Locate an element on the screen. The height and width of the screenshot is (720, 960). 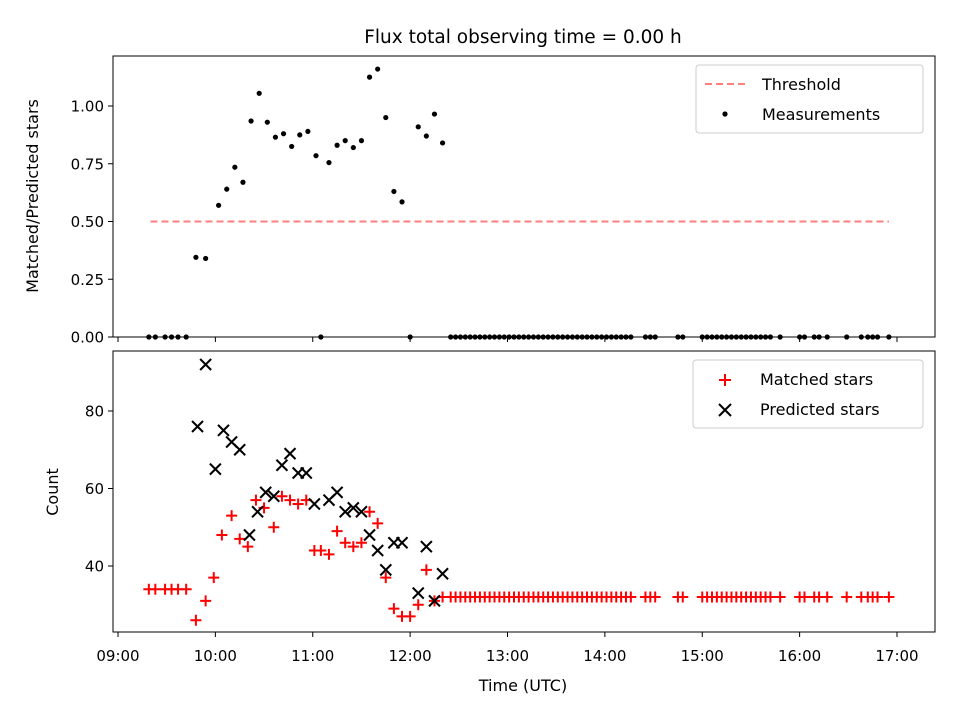
bottom-legend-box is located at coordinates (808, 394).